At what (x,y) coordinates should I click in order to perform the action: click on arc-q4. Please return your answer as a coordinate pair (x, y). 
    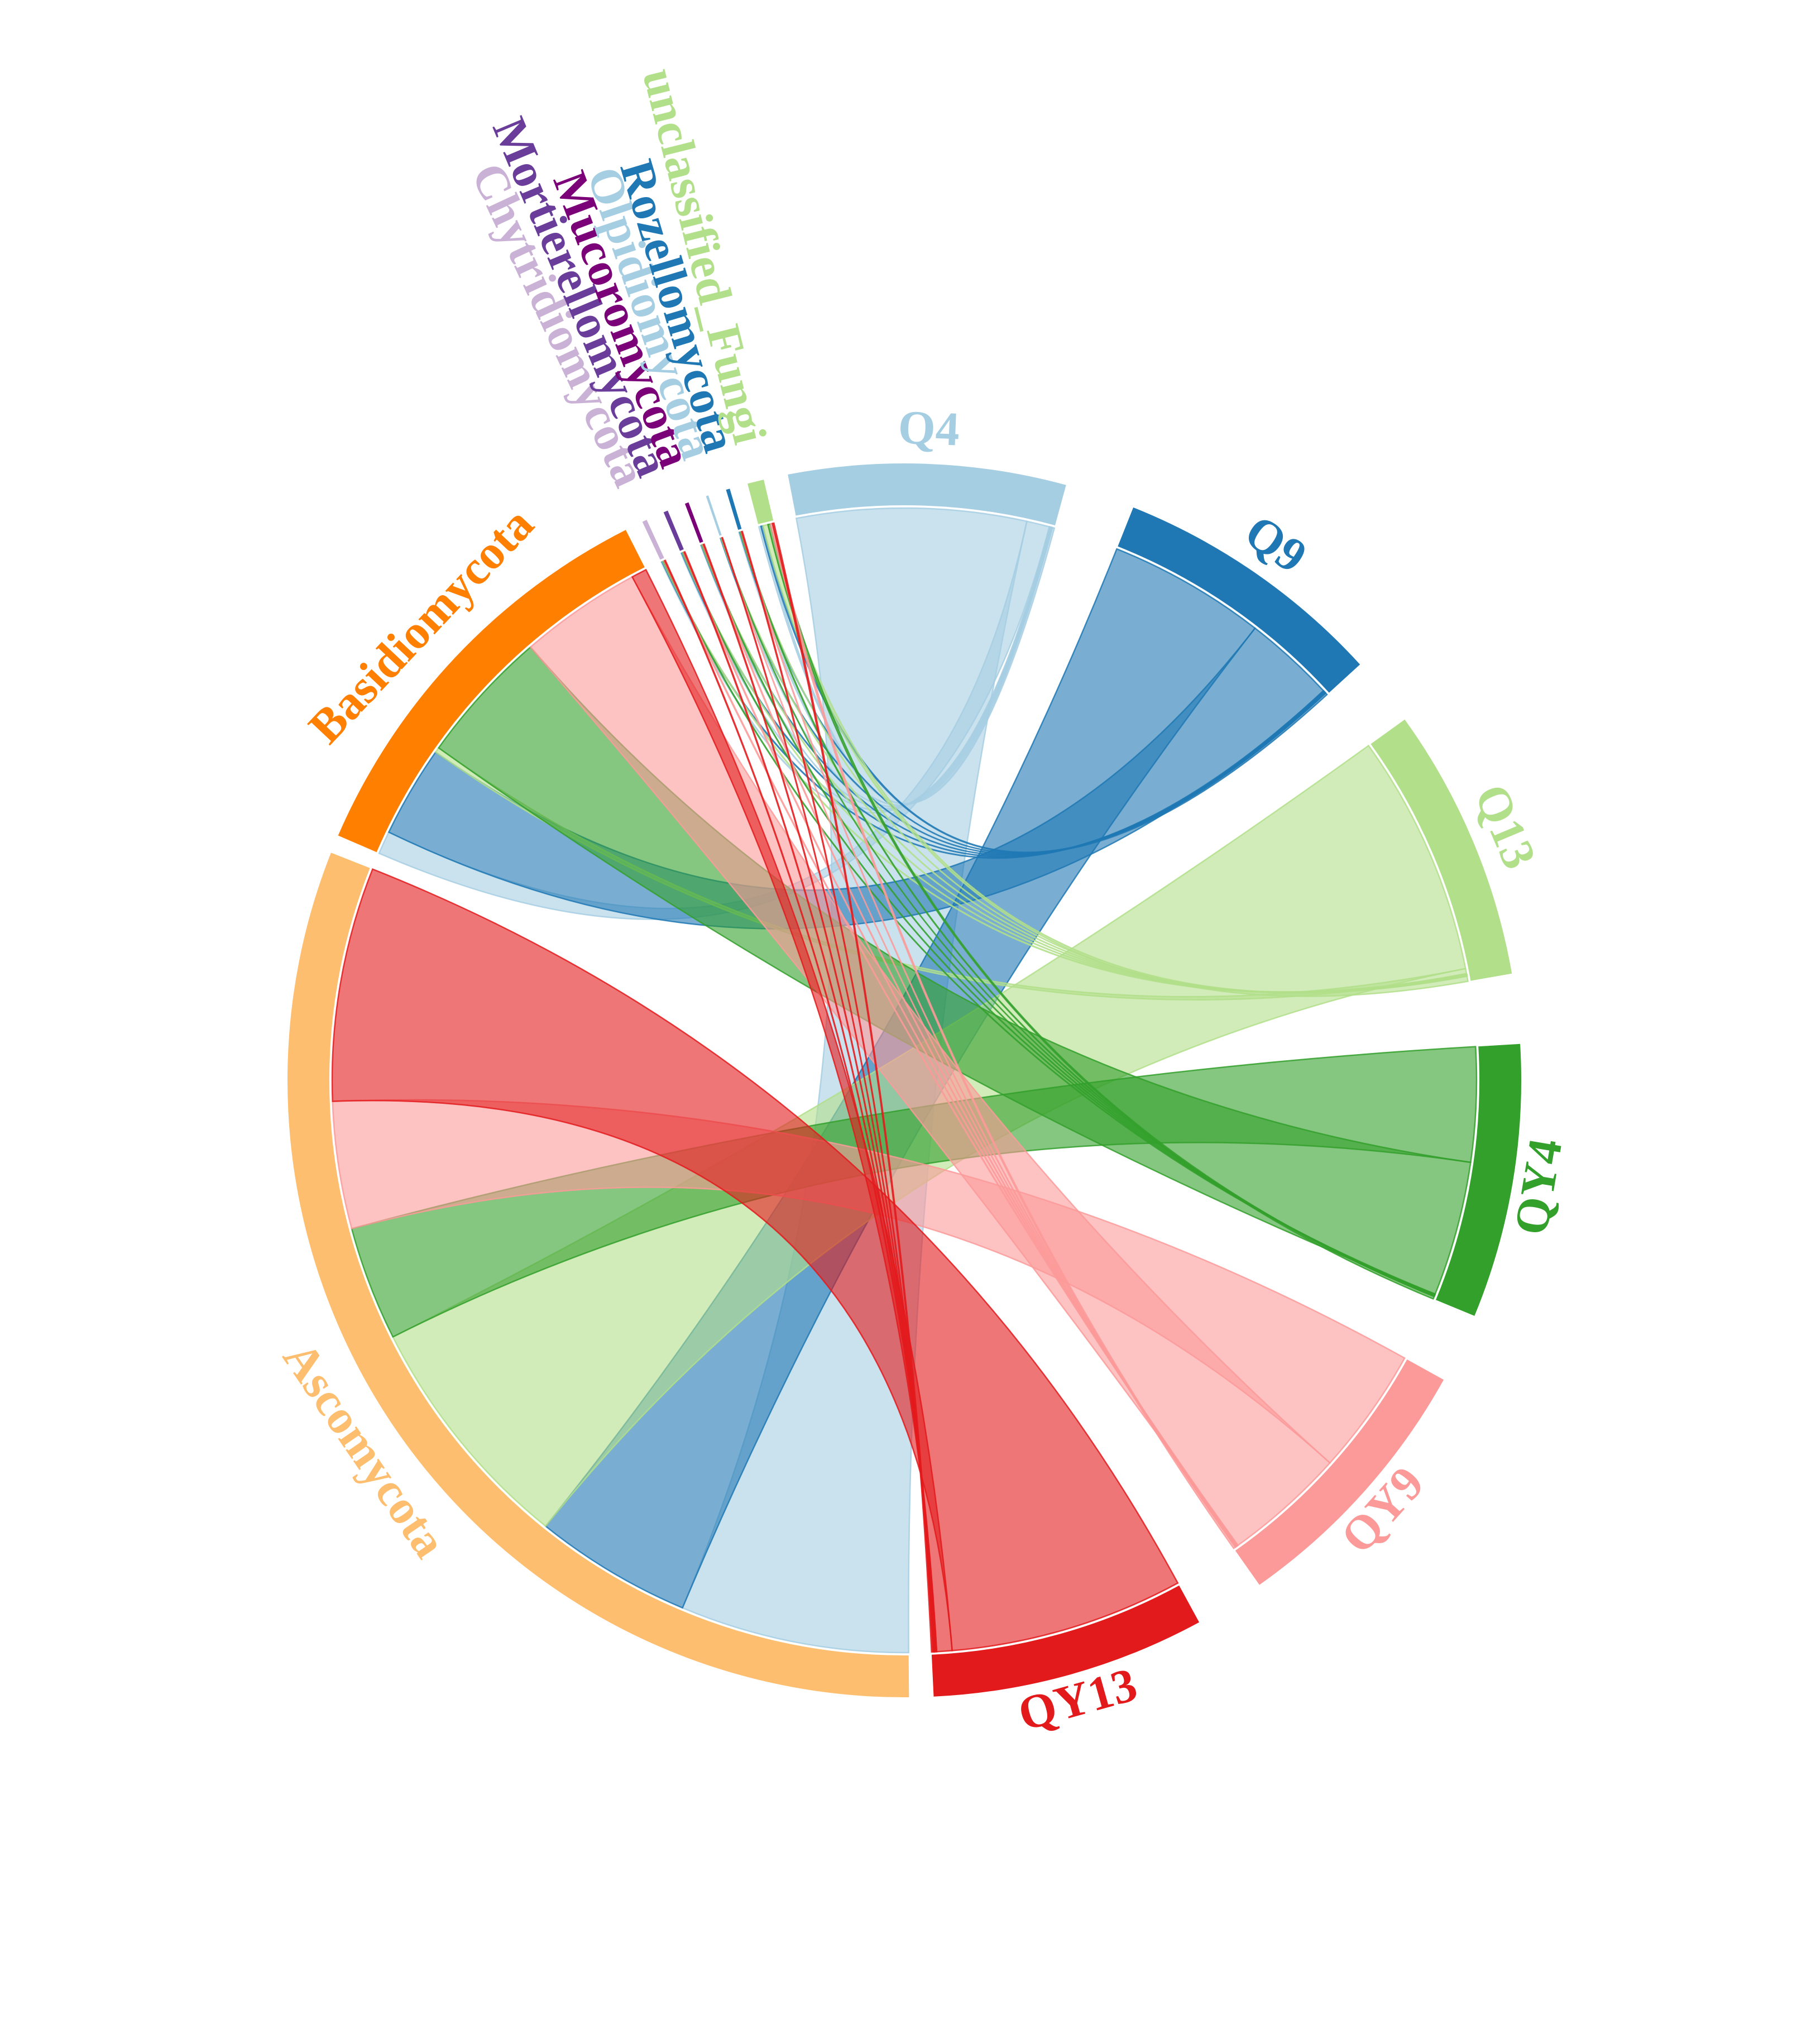
    Looking at the image, I should click on (927, 494).